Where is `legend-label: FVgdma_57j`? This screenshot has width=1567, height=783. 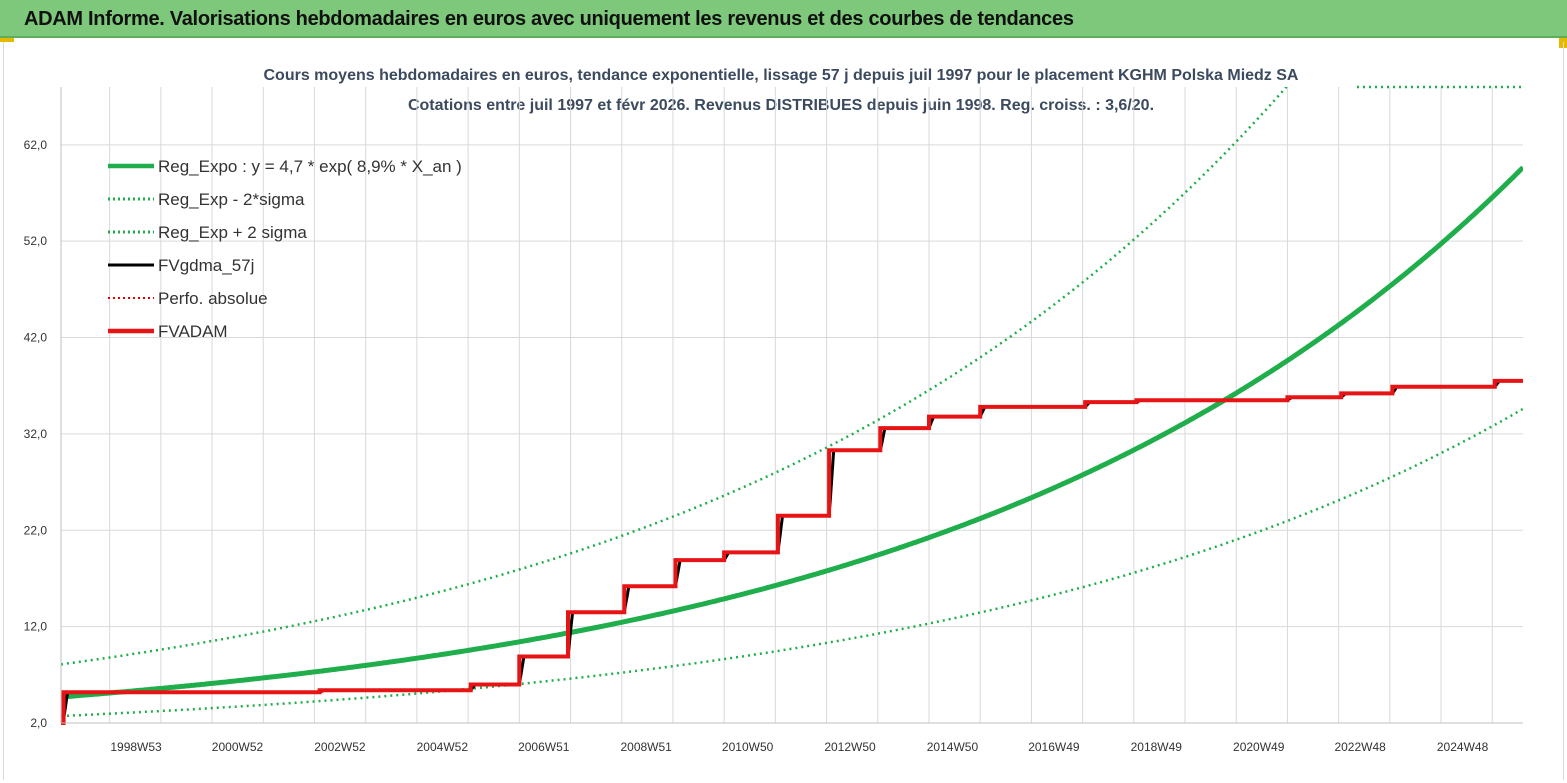
legend-label: FVgdma_57j is located at coordinates (206, 265).